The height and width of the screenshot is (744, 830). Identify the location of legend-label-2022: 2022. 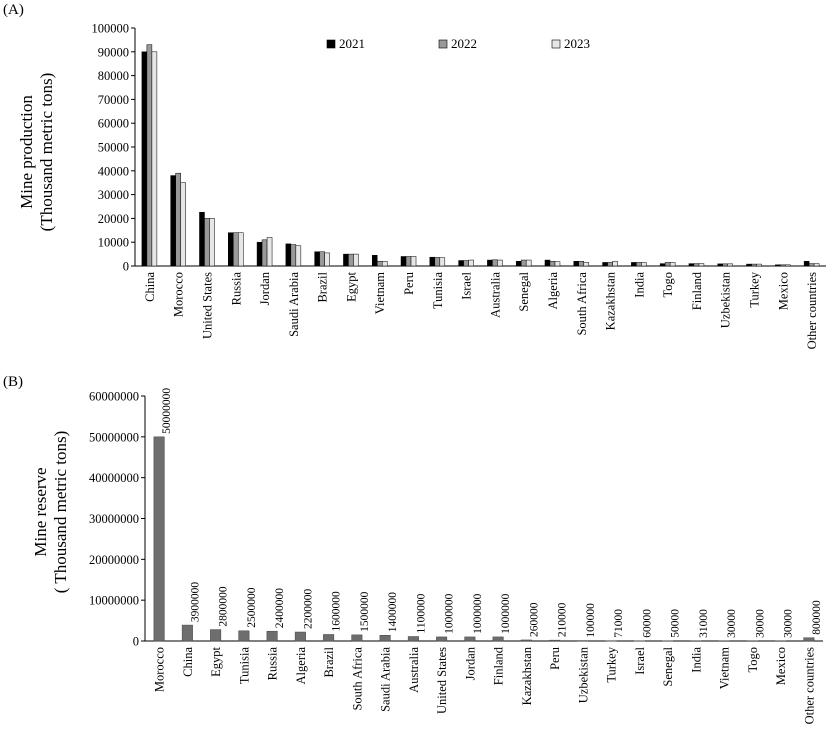
(464, 43).